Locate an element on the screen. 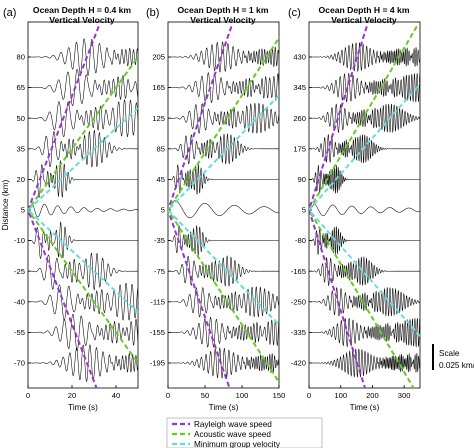 This screenshot has width=474, height=448. panel-label: (a) is located at coordinates (9, 13).